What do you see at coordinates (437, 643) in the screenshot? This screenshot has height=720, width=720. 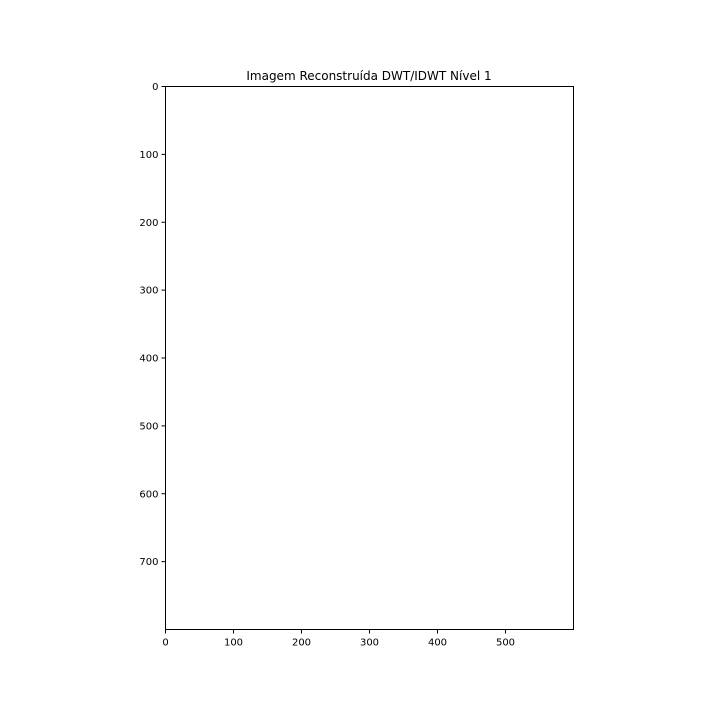 I see `x-tick-label: 400` at bounding box center [437, 643].